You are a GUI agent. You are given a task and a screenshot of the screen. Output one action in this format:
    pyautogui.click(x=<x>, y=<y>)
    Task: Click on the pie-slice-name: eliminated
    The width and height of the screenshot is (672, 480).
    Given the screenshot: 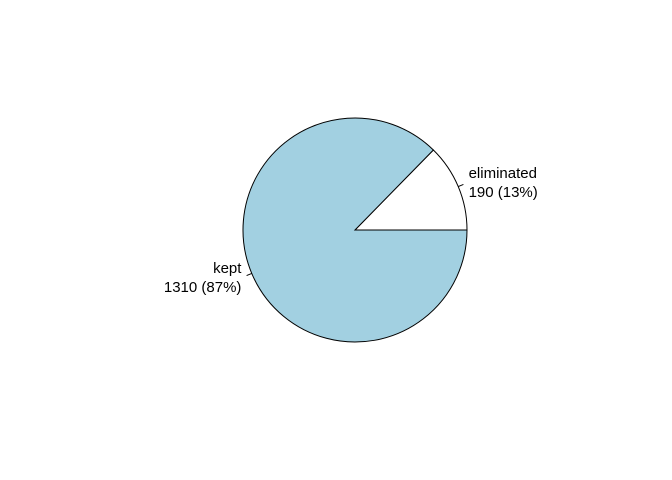 What is the action you would take?
    pyautogui.click(x=503, y=173)
    